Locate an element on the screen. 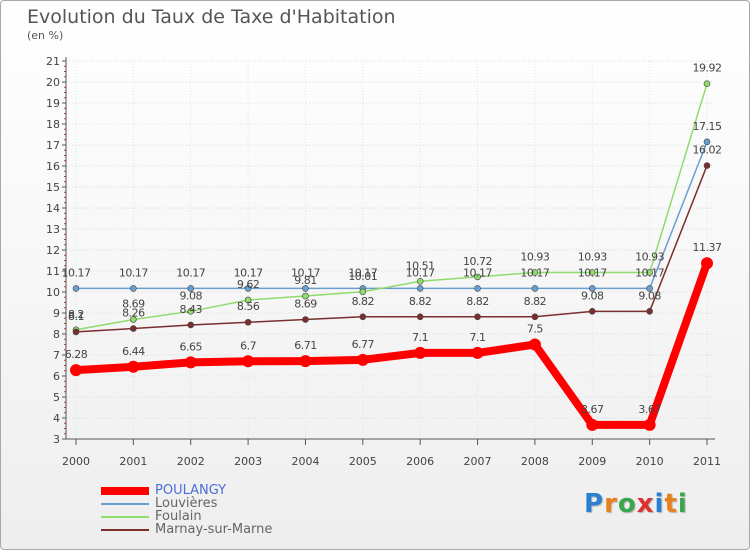 The image size is (750, 550). legend-swatch-foulain is located at coordinates (125, 517).